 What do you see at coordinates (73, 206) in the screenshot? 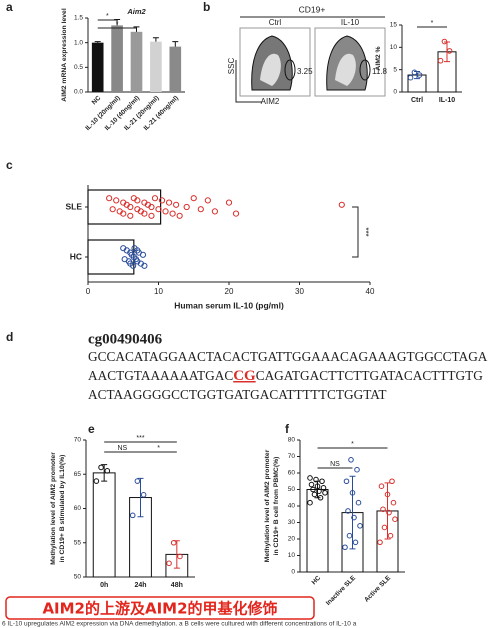
I see `y-tick-label: SLE` at bounding box center [73, 206].